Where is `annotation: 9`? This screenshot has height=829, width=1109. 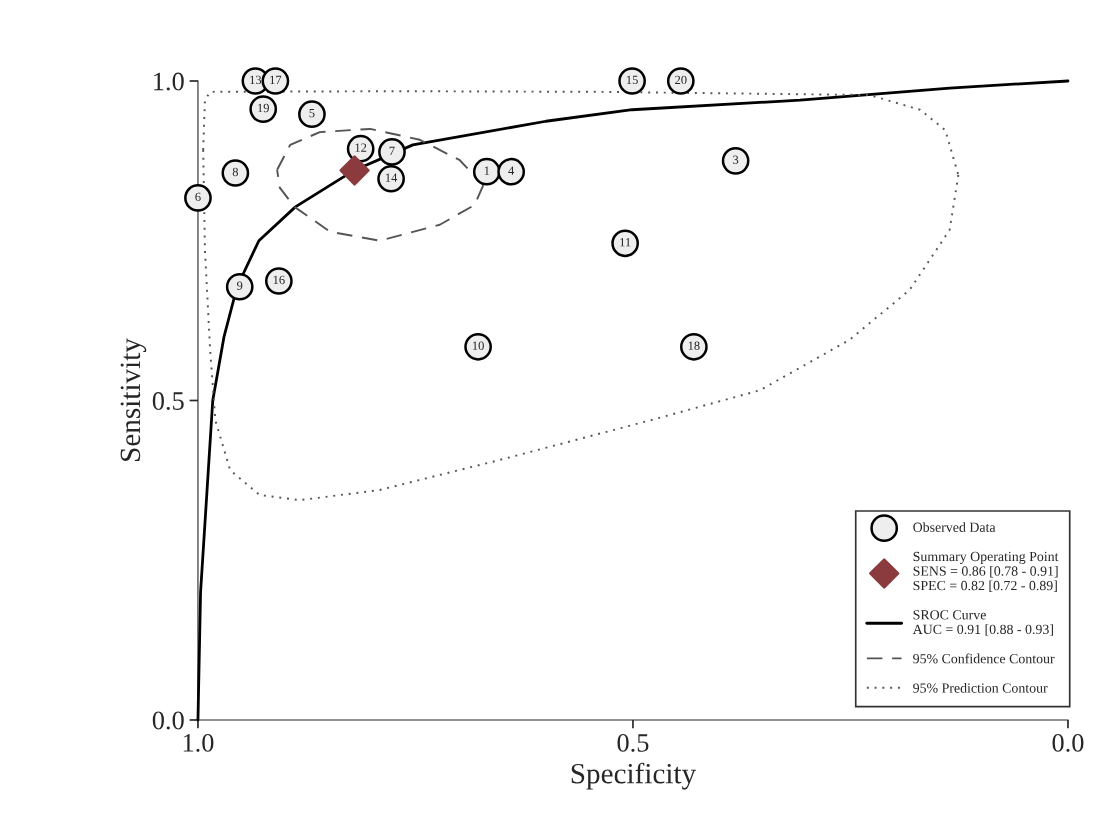
annotation: 9 is located at coordinates (239, 285).